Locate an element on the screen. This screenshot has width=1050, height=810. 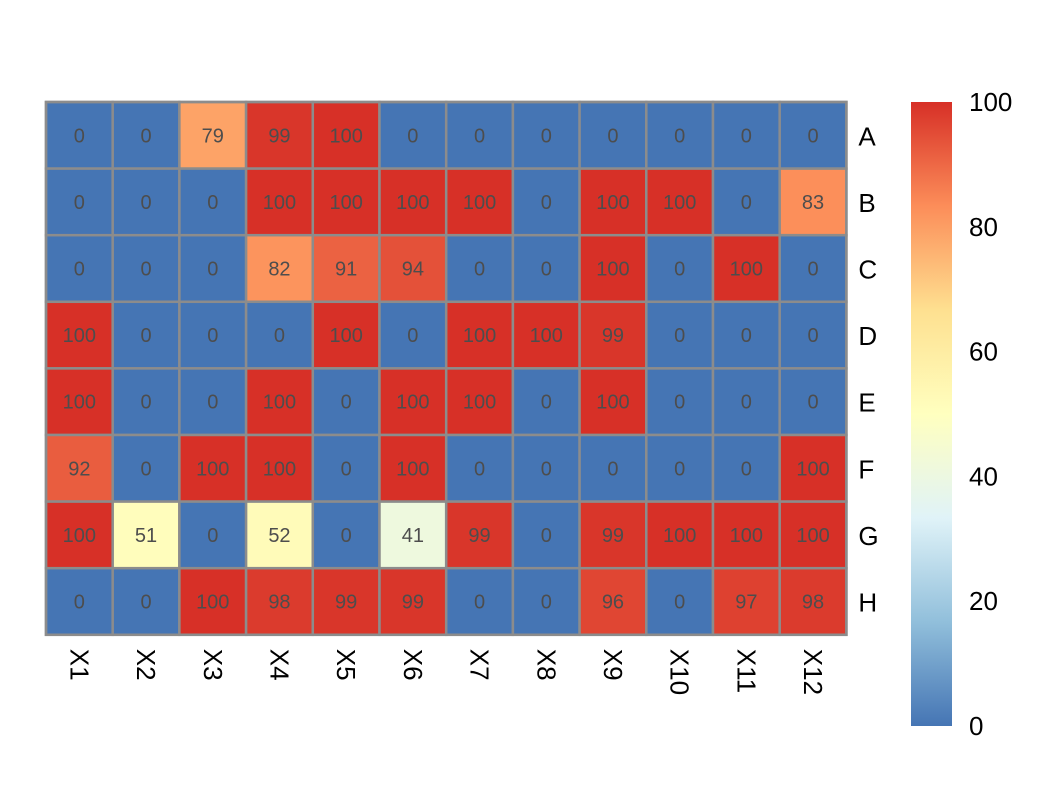
heatmap-cell-G-X10 is located at coordinates (680, 535).